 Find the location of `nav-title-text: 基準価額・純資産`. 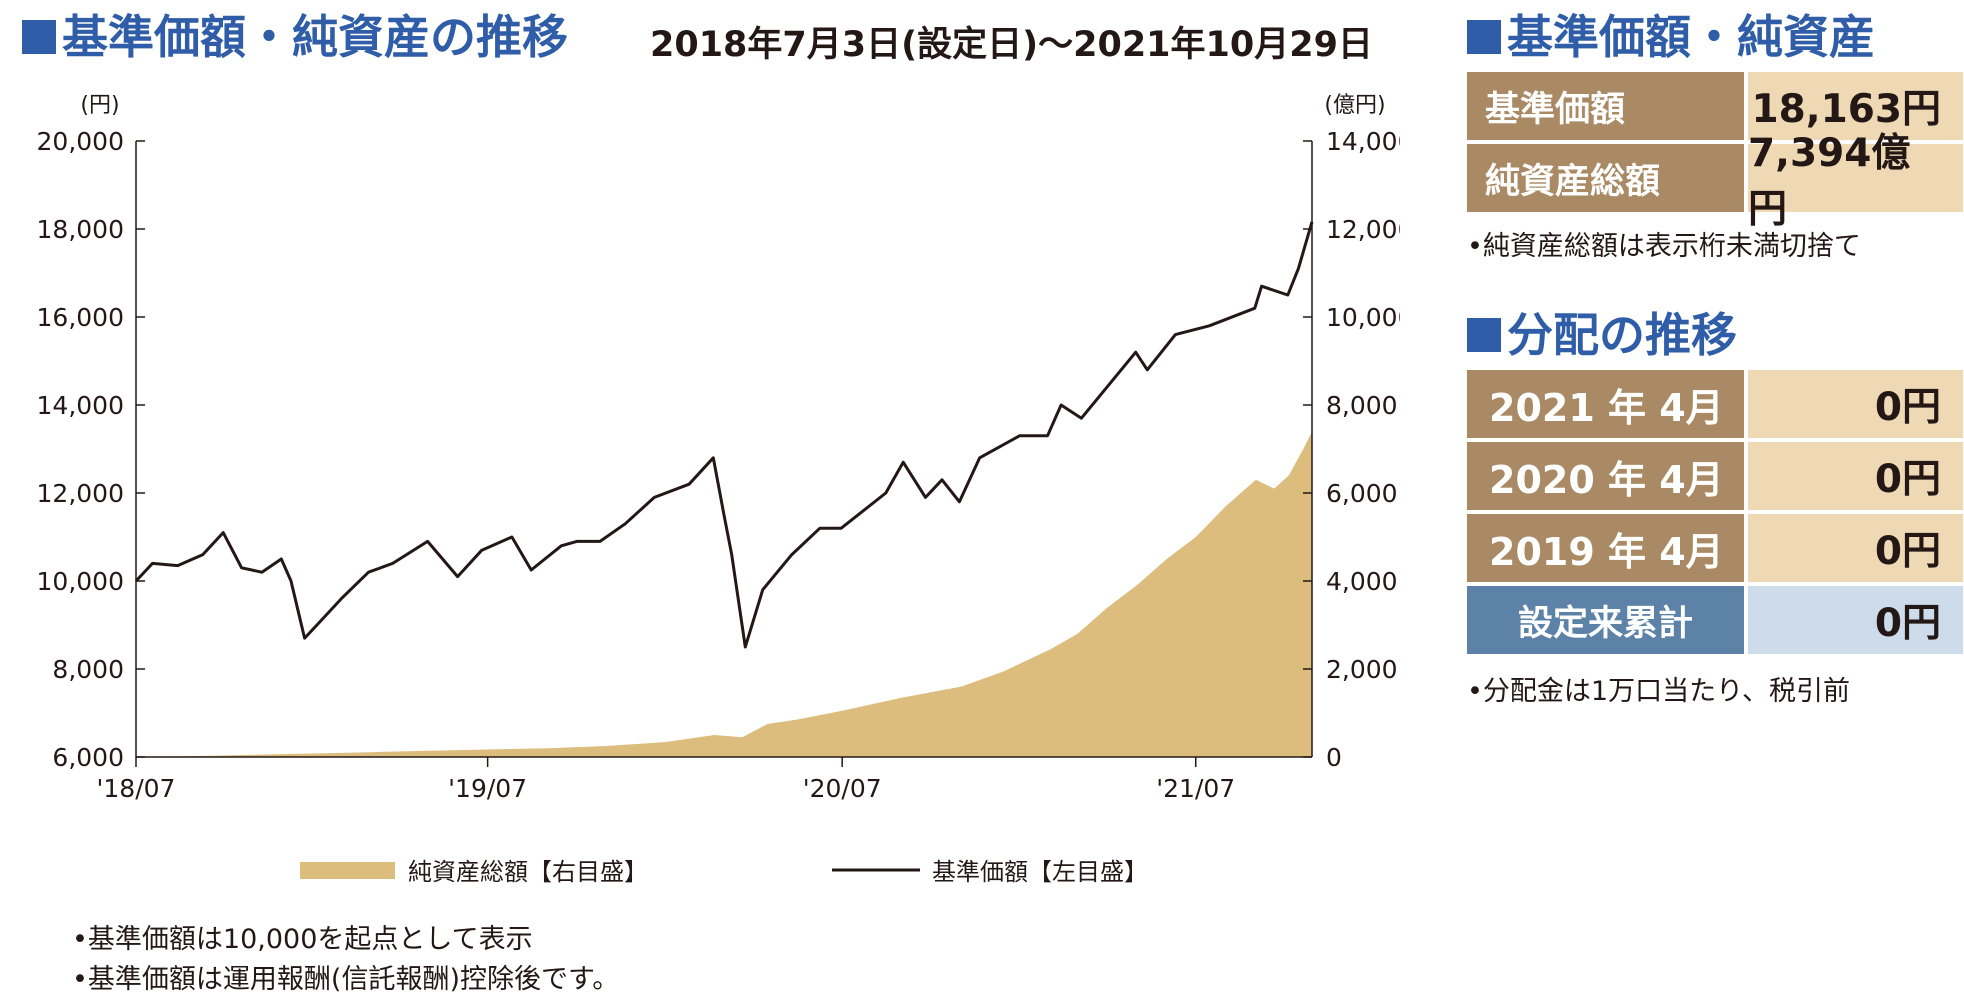

nav-title-text: 基準価額・純資産 is located at coordinates (1691, 37).